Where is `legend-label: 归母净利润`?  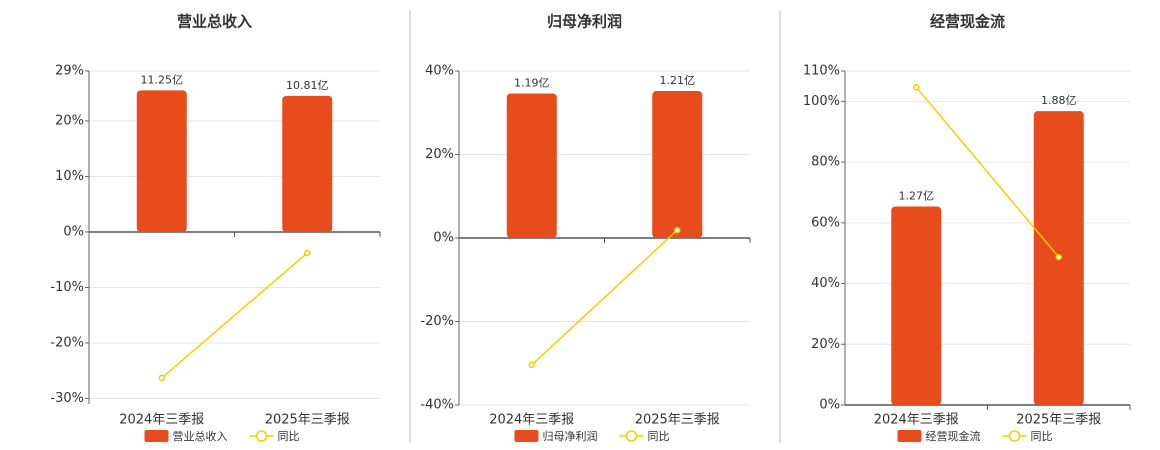 legend-label: 归母净利润 is located at coordinates (570, 436).